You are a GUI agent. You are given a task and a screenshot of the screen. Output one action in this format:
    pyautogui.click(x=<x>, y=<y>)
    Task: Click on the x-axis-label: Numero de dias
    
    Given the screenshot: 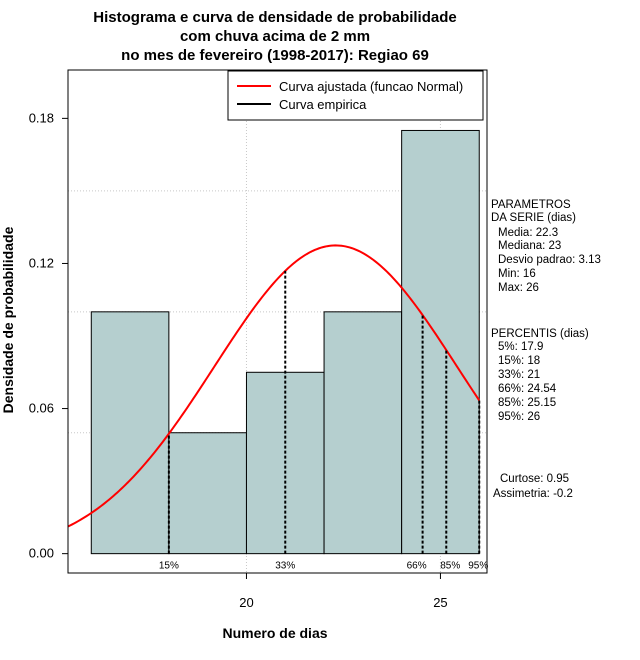 What is the action you would take?
    pyautogui.click(x=274, y=633)
    